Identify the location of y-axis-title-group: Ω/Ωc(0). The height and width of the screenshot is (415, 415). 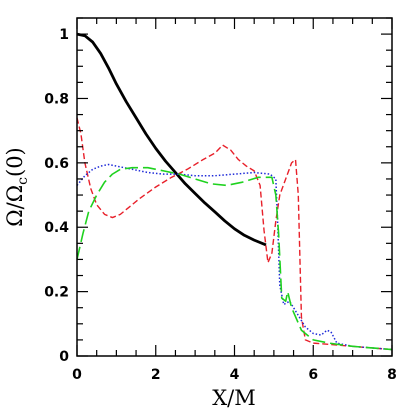
(17, 187).